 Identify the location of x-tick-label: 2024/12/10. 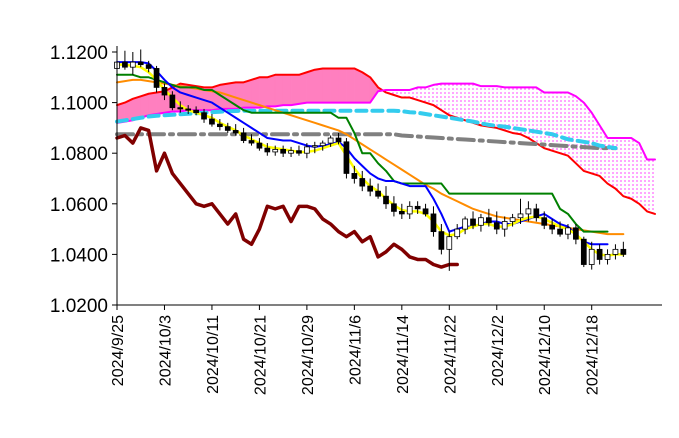
(545, 355).